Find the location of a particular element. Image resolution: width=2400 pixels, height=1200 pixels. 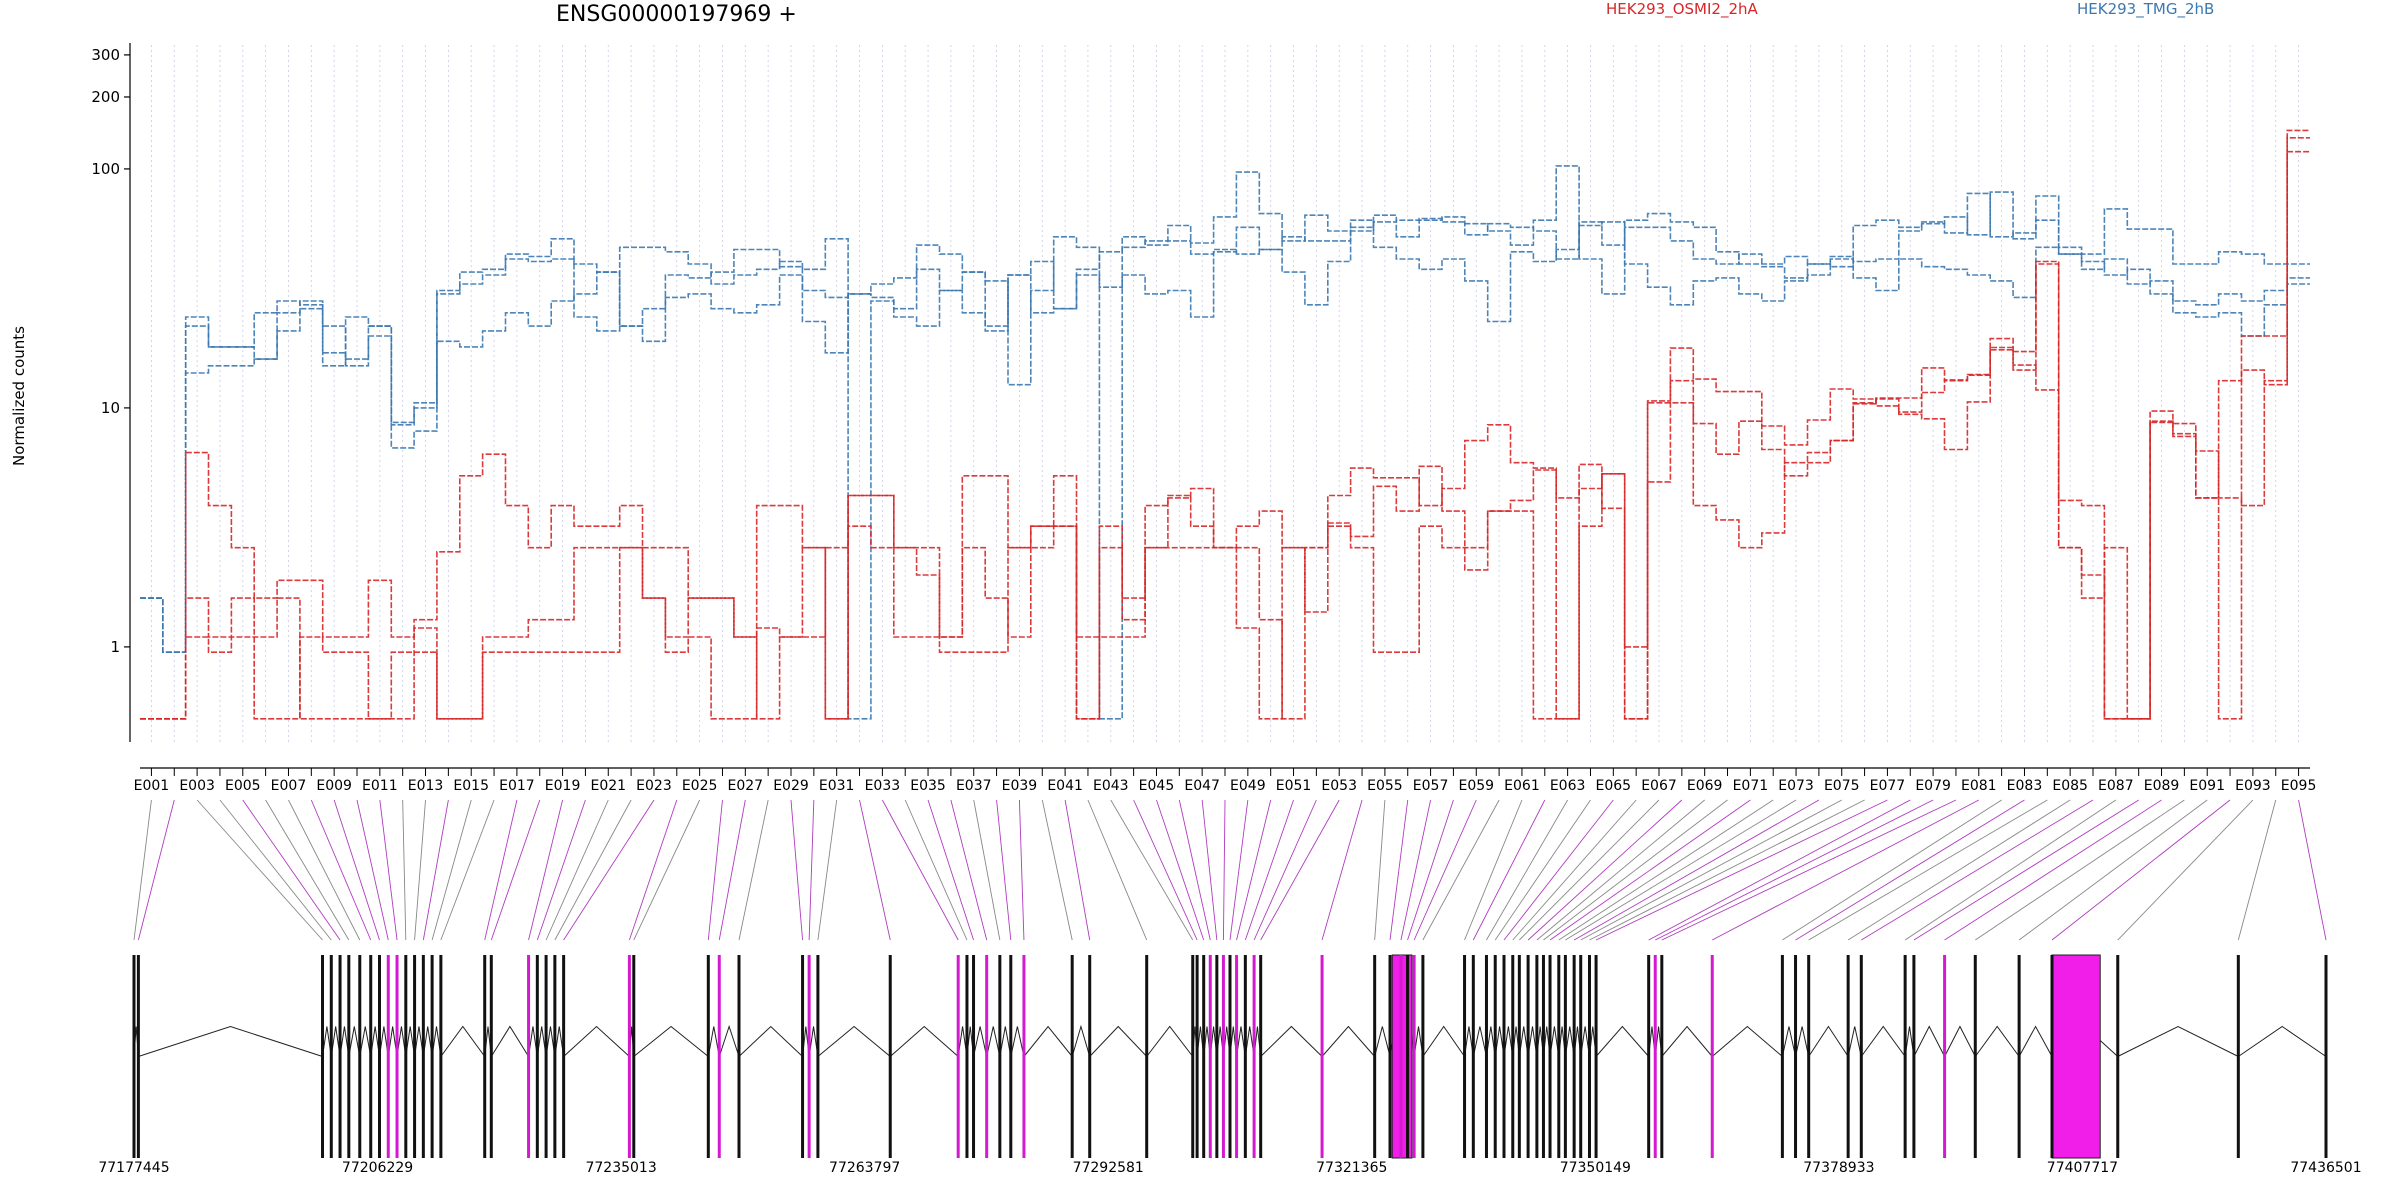

x-tick-label: E045 is located at coordinates (1157, 786).